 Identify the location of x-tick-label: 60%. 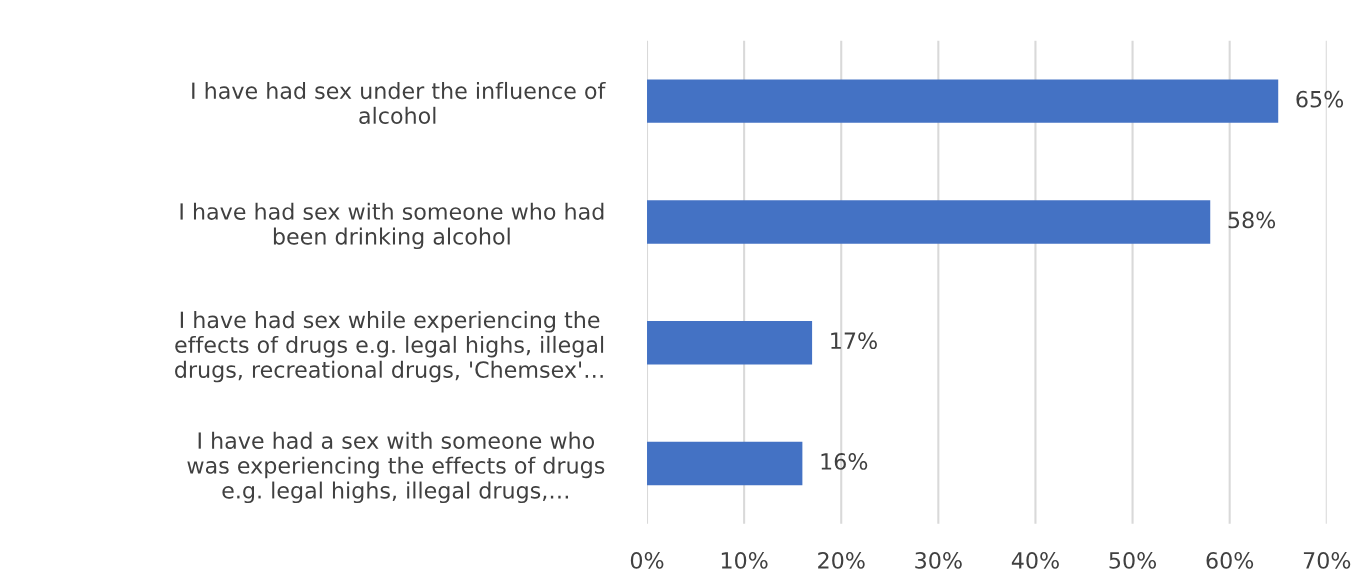
(1230, 560).